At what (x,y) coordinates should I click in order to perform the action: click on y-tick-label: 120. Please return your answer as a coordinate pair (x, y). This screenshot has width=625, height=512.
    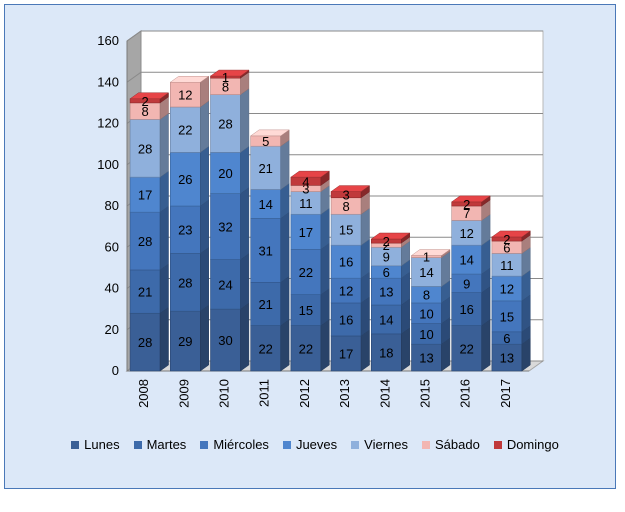
    Looking at the image, I should click on (108, 123).